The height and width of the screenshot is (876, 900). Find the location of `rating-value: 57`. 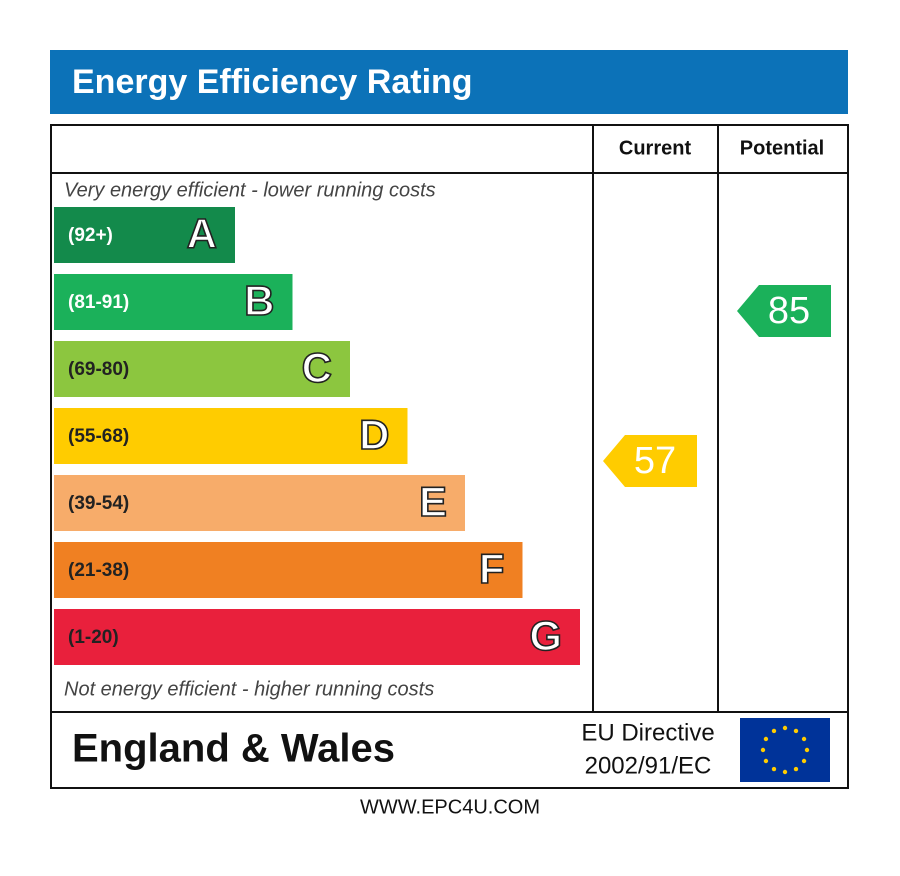

rating-value: 57 is located at coordinates (655, 461).